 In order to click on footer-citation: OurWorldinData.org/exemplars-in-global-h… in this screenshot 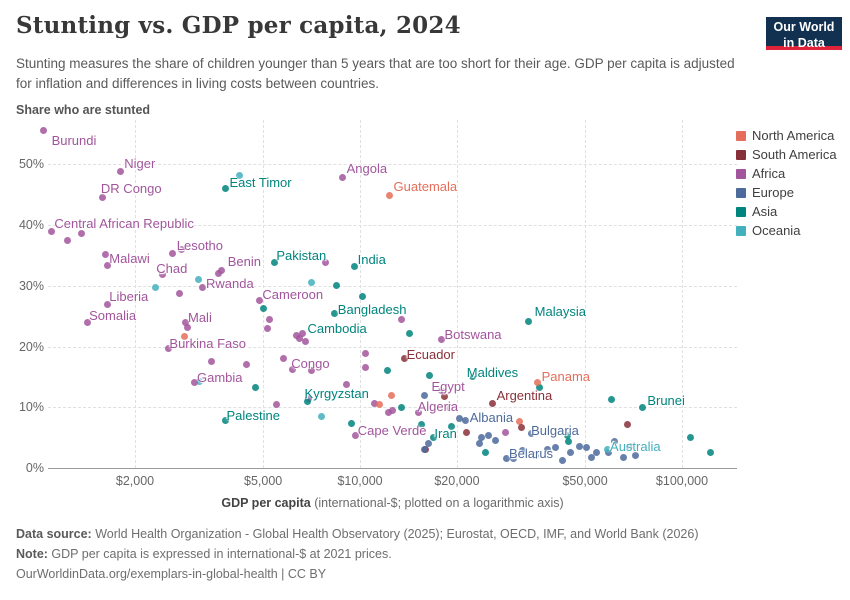, I will do `click(171, 574)`.